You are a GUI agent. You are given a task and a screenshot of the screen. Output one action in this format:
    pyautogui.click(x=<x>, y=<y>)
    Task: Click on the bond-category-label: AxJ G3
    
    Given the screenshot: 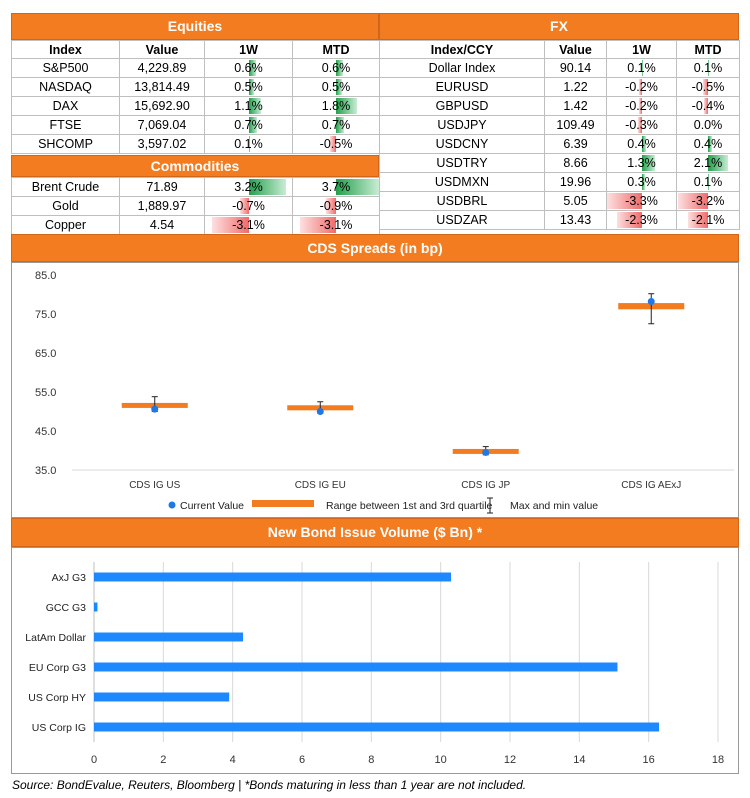 What is the action you would take?
    pyautogui.click(x=69, y=578)
    